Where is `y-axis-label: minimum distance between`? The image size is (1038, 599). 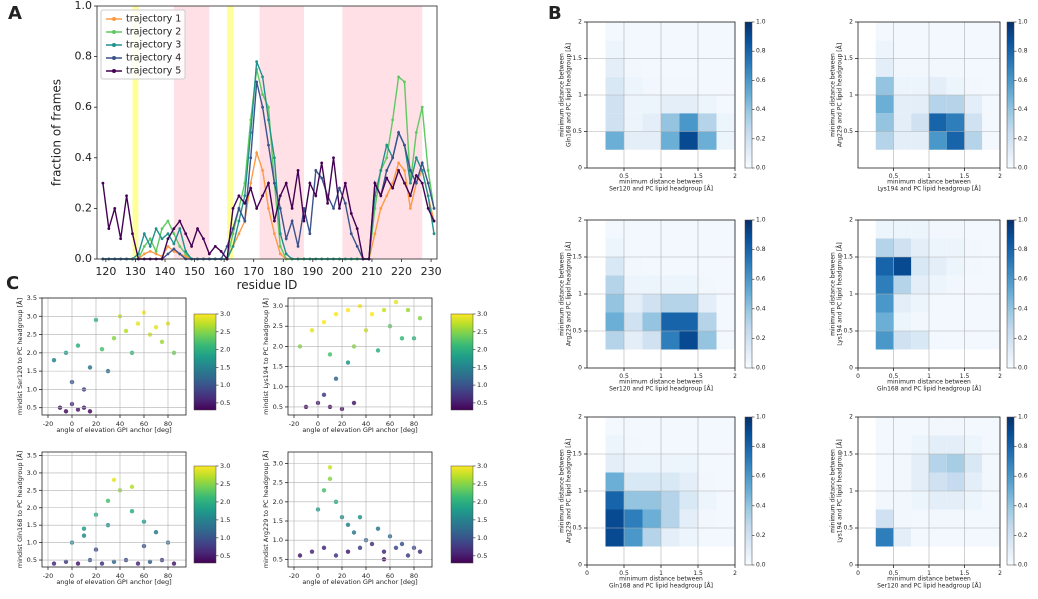
y-axis-label: minimum distance between is located at coordinates (561, 95).